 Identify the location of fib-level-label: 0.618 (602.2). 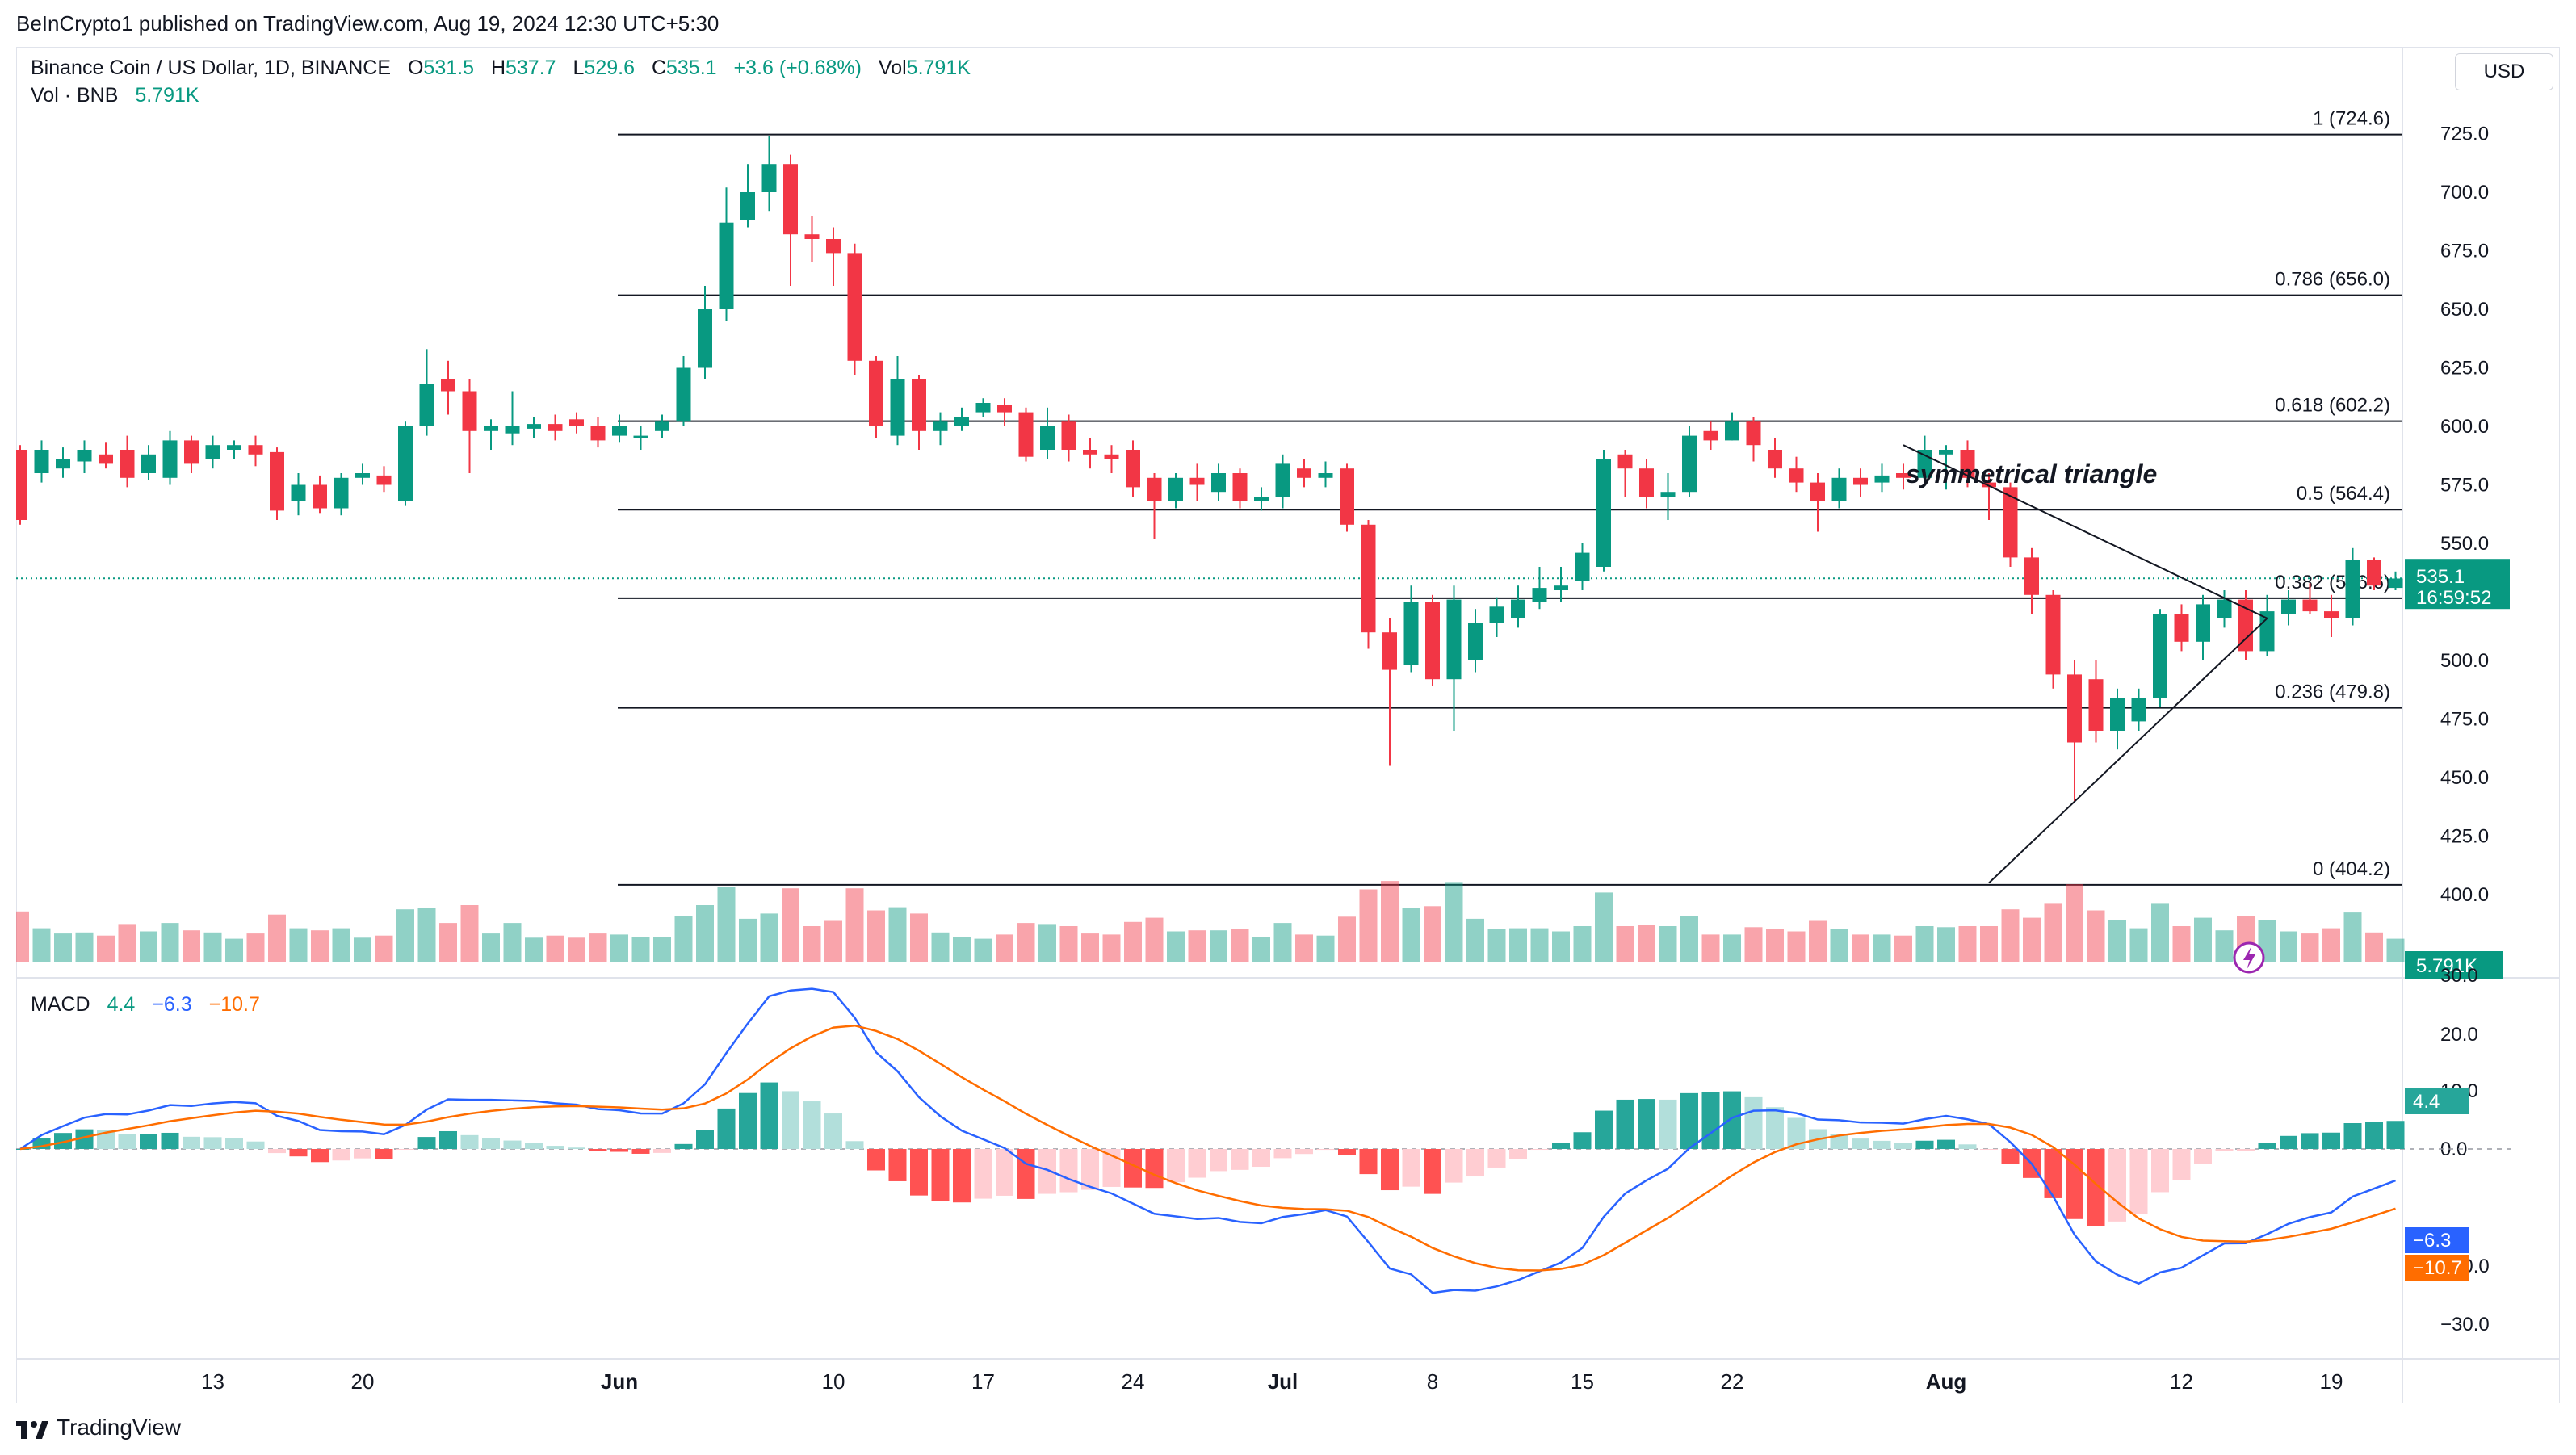
(2332, 406).